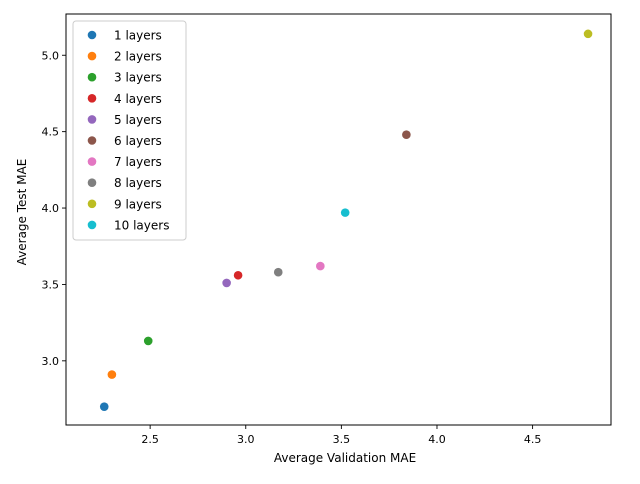 The height and width of the screenshot is (484, 640). What do you see at coordinates (138, 204) in the screenshot?
I see `legend-label: 9 layers` at bounding box center [138, 204].